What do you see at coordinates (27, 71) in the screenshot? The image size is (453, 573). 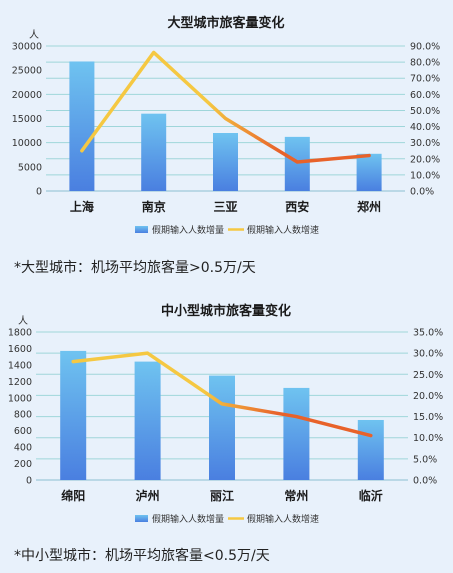 I see `left-tick-label: 25000` at bounding box center [27, 71].